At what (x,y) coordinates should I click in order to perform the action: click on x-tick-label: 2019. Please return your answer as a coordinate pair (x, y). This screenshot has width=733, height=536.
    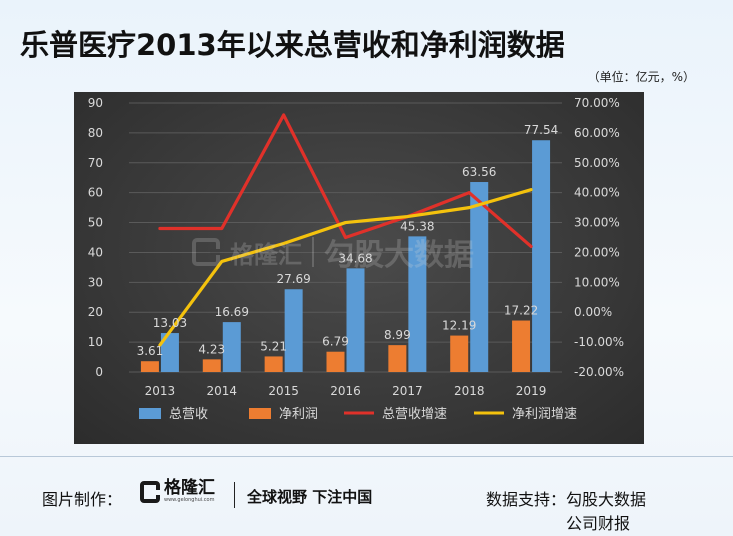
    Looking at the image, I should click on (531, 391).